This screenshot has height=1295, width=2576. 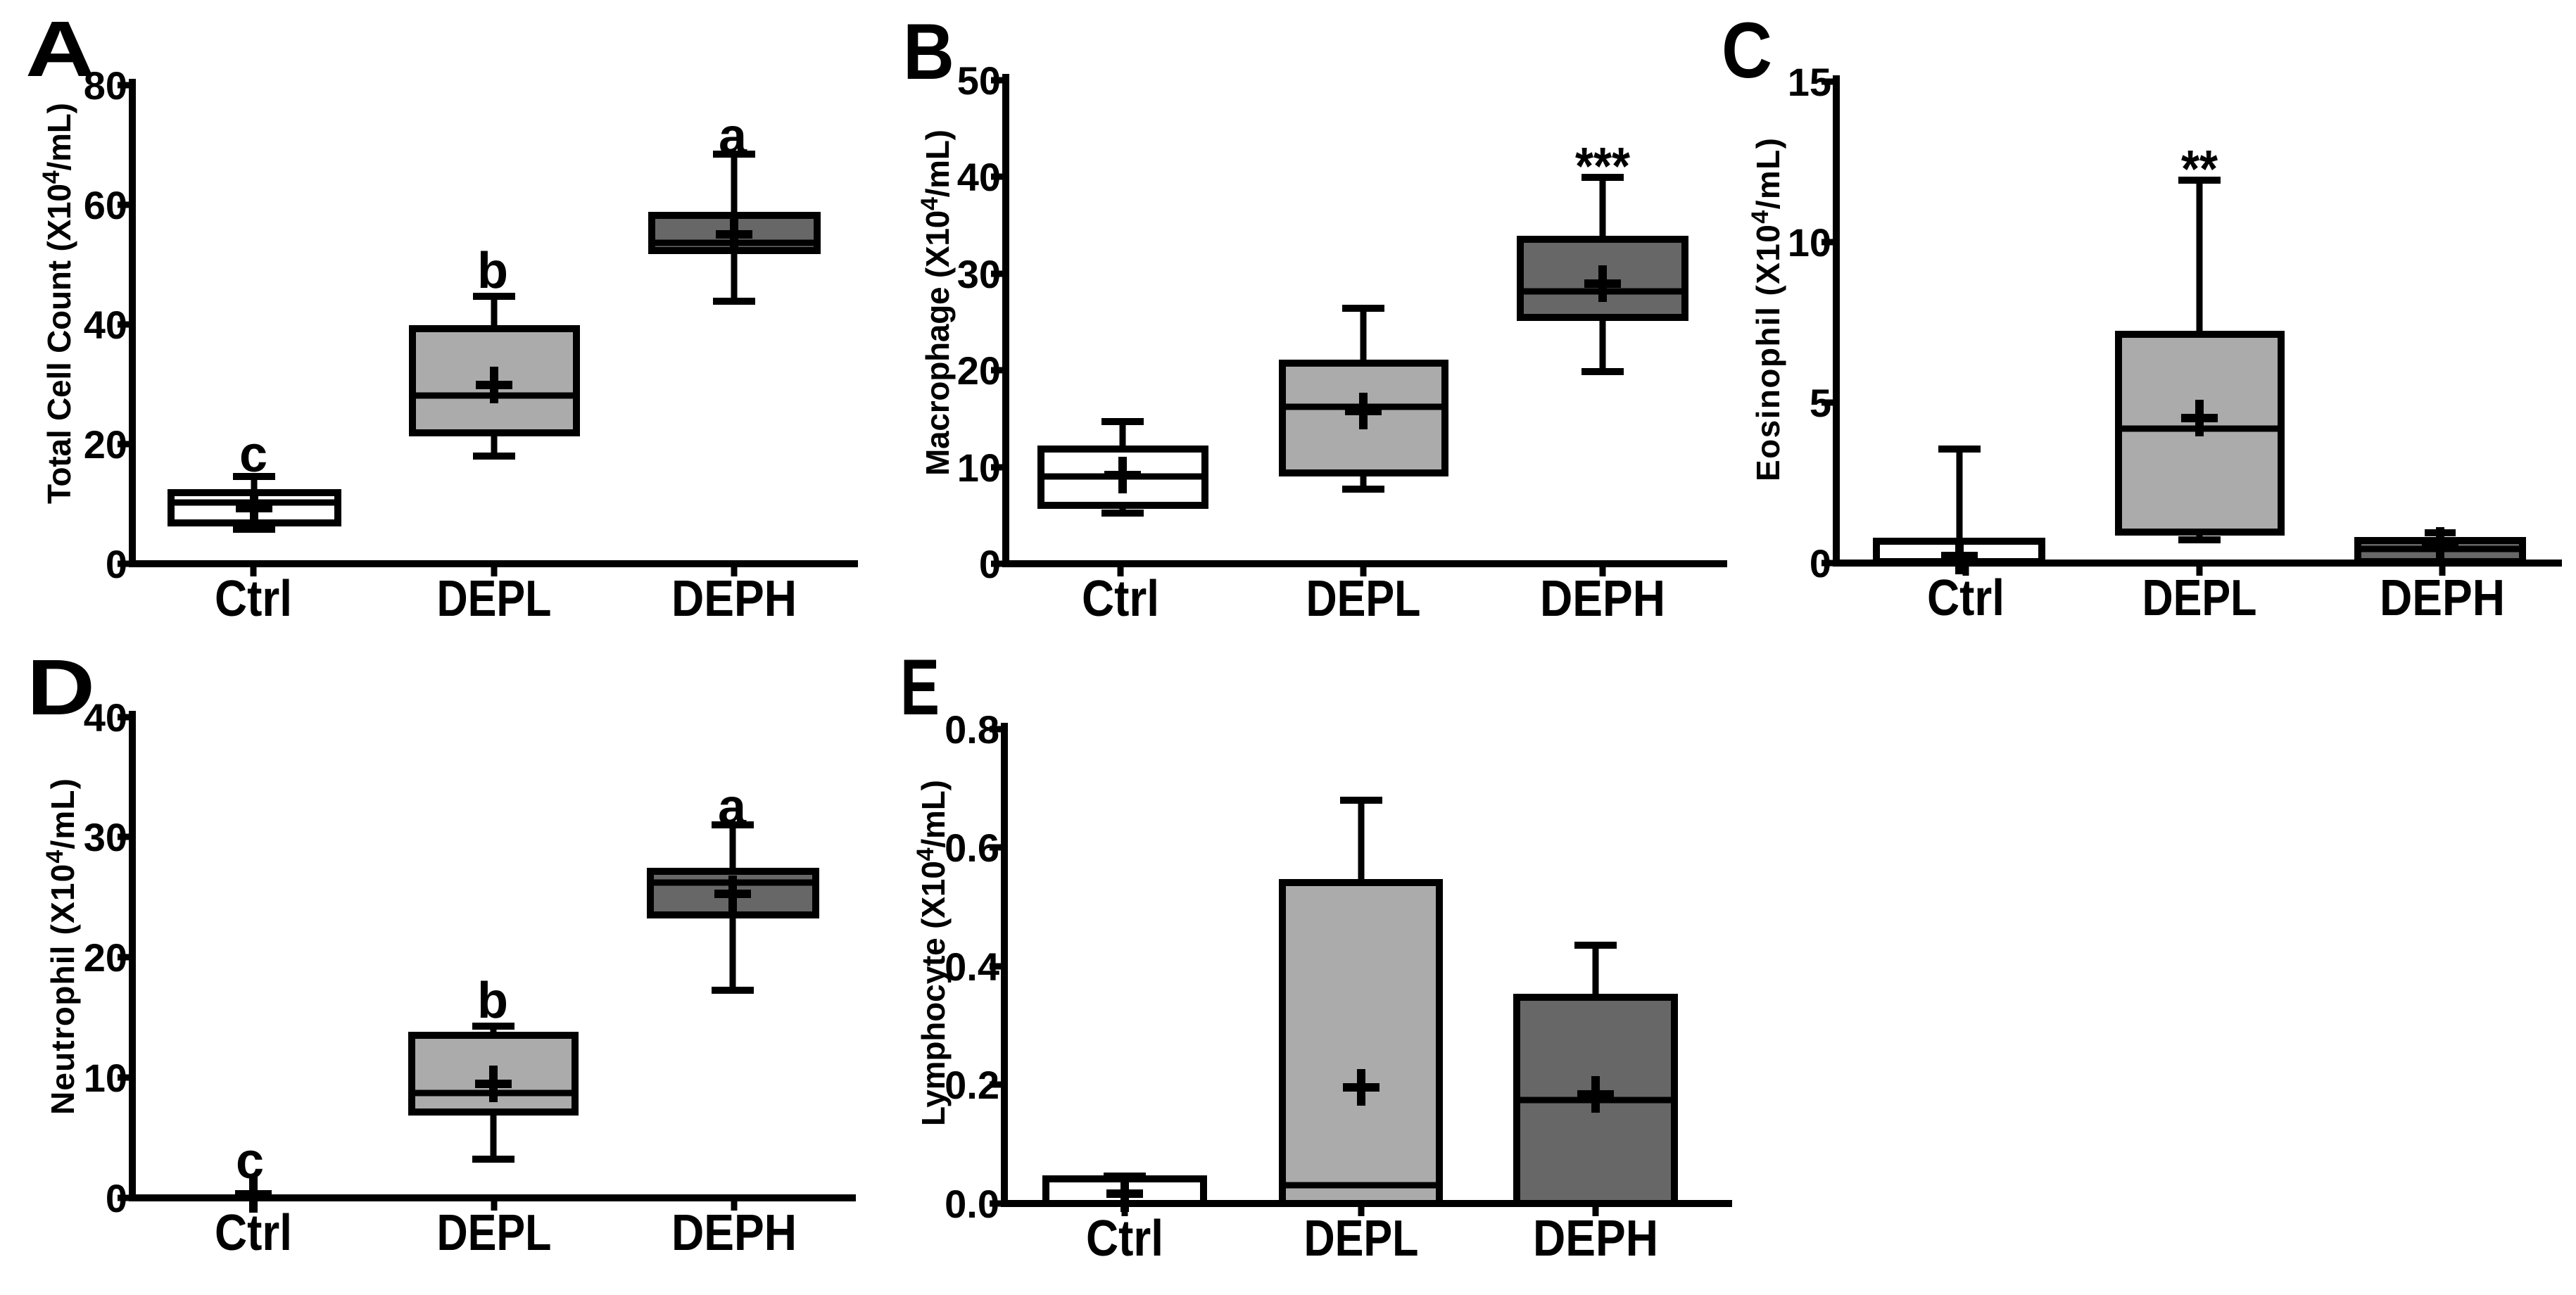 I want to click on svg-text: Lymphocyte (X104/mL), so click(x=932, y=953).